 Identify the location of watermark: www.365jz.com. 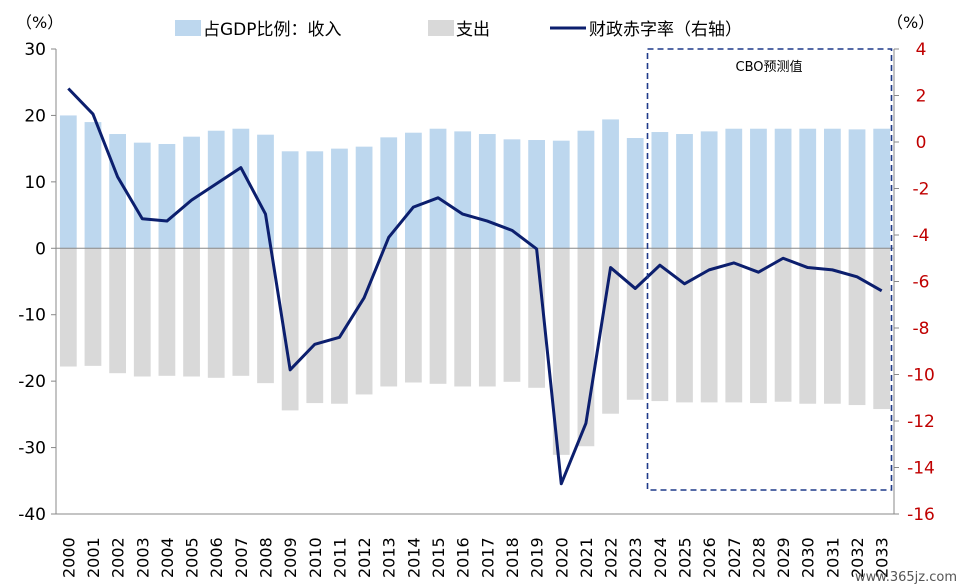
(906, 577).